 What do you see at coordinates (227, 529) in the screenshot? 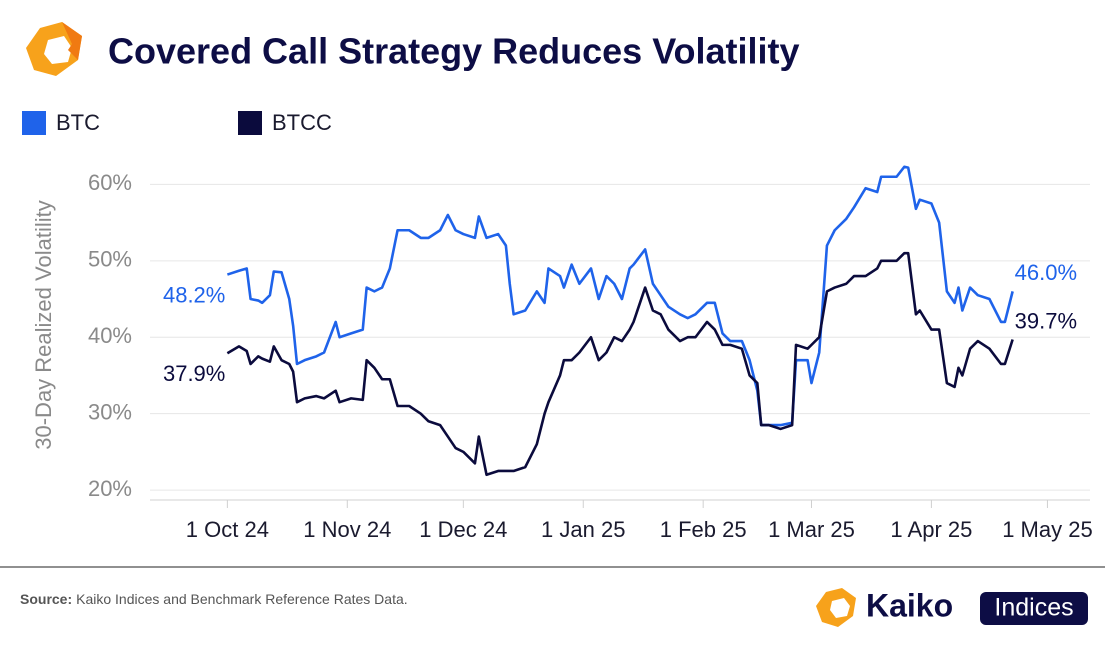
I see `x-tick-label: 1 Oct 24` at bounding box center [227, 529].